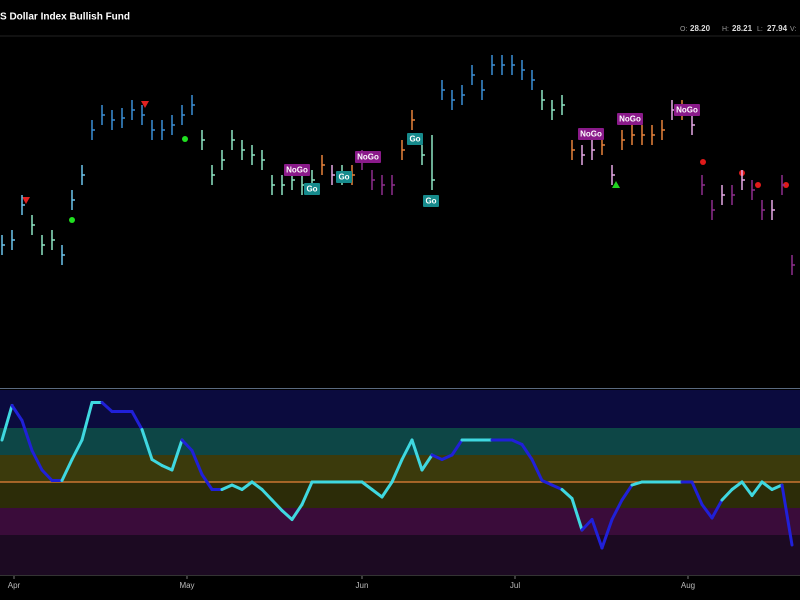  Describe the element at coordinates (14, 585) in the screenshot. I see `x-tick-label: Apr` at that location.